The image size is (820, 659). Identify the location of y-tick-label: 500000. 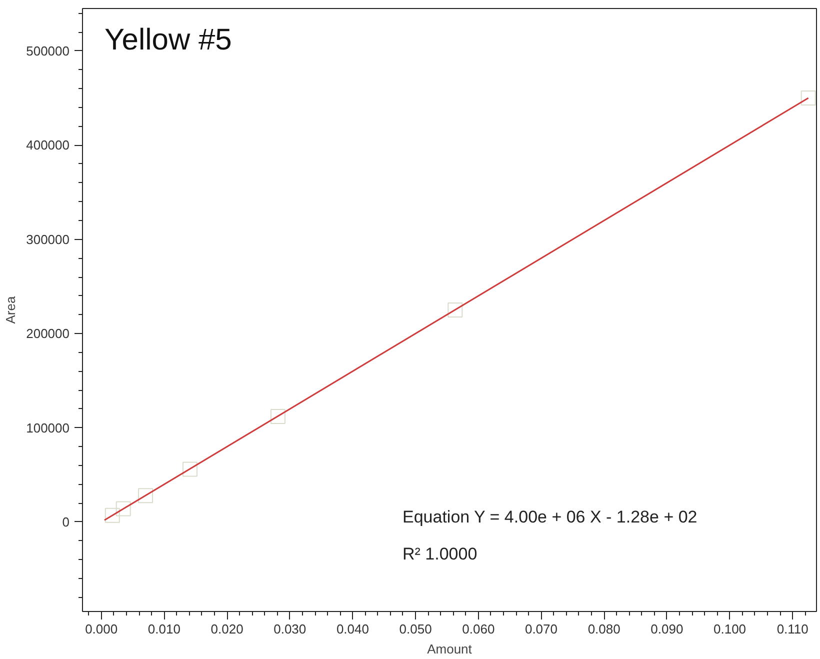
(48, 50).